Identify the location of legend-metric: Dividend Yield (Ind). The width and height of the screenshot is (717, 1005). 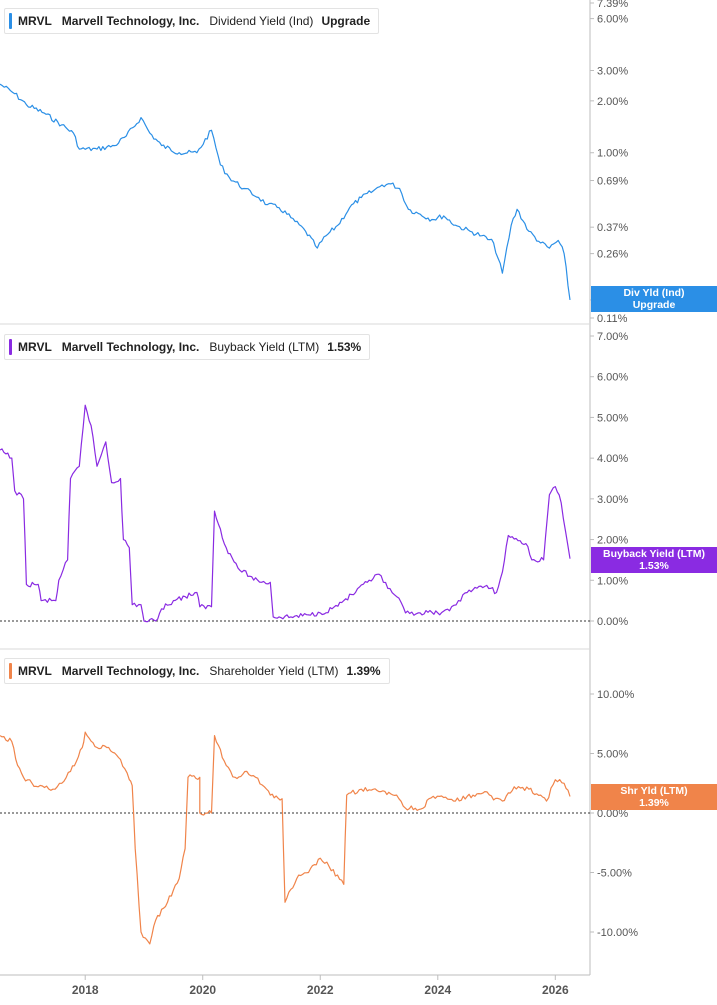
(261, 21).